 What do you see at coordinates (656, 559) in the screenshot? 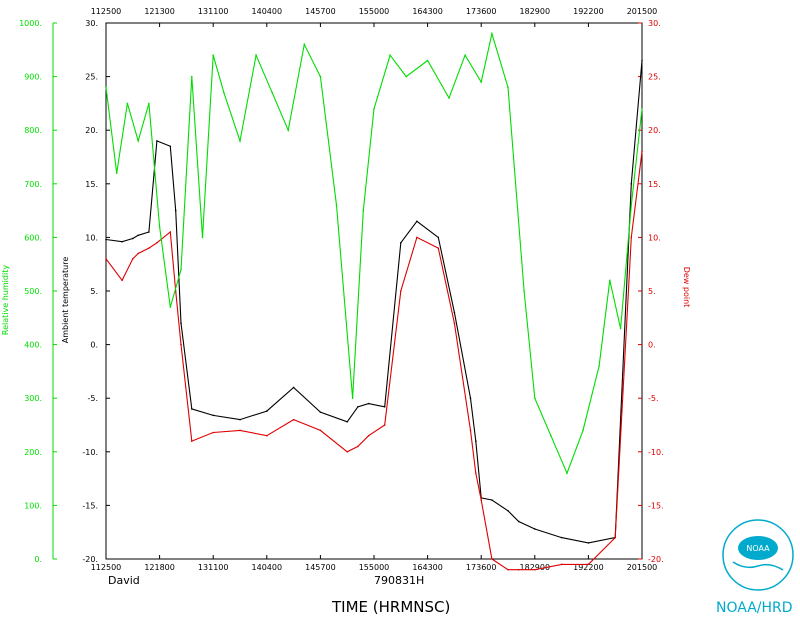
I see `dew-tick-label: -20.` at bounding box center [656, 559].